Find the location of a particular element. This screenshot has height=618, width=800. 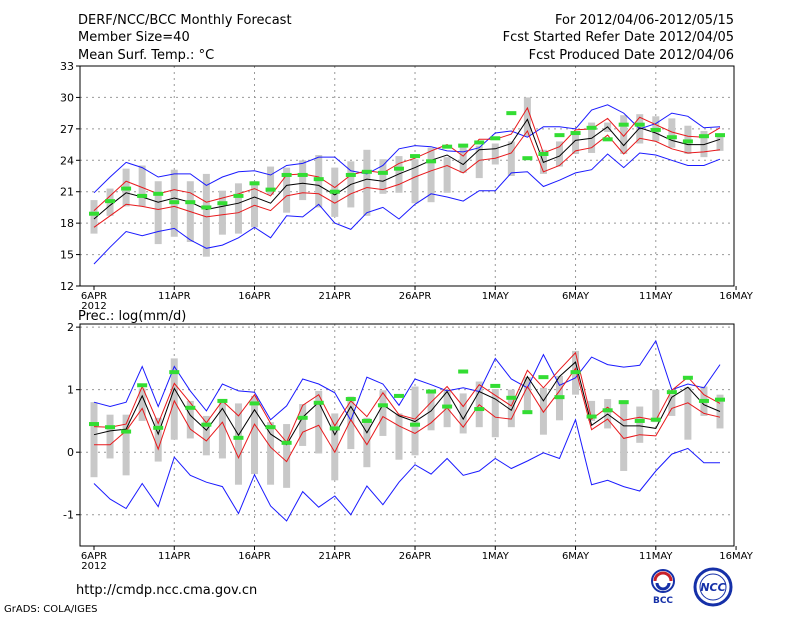

footer-url: http://cmdp.ncc.cma.gov.cn is located at coordinates (167, 590).